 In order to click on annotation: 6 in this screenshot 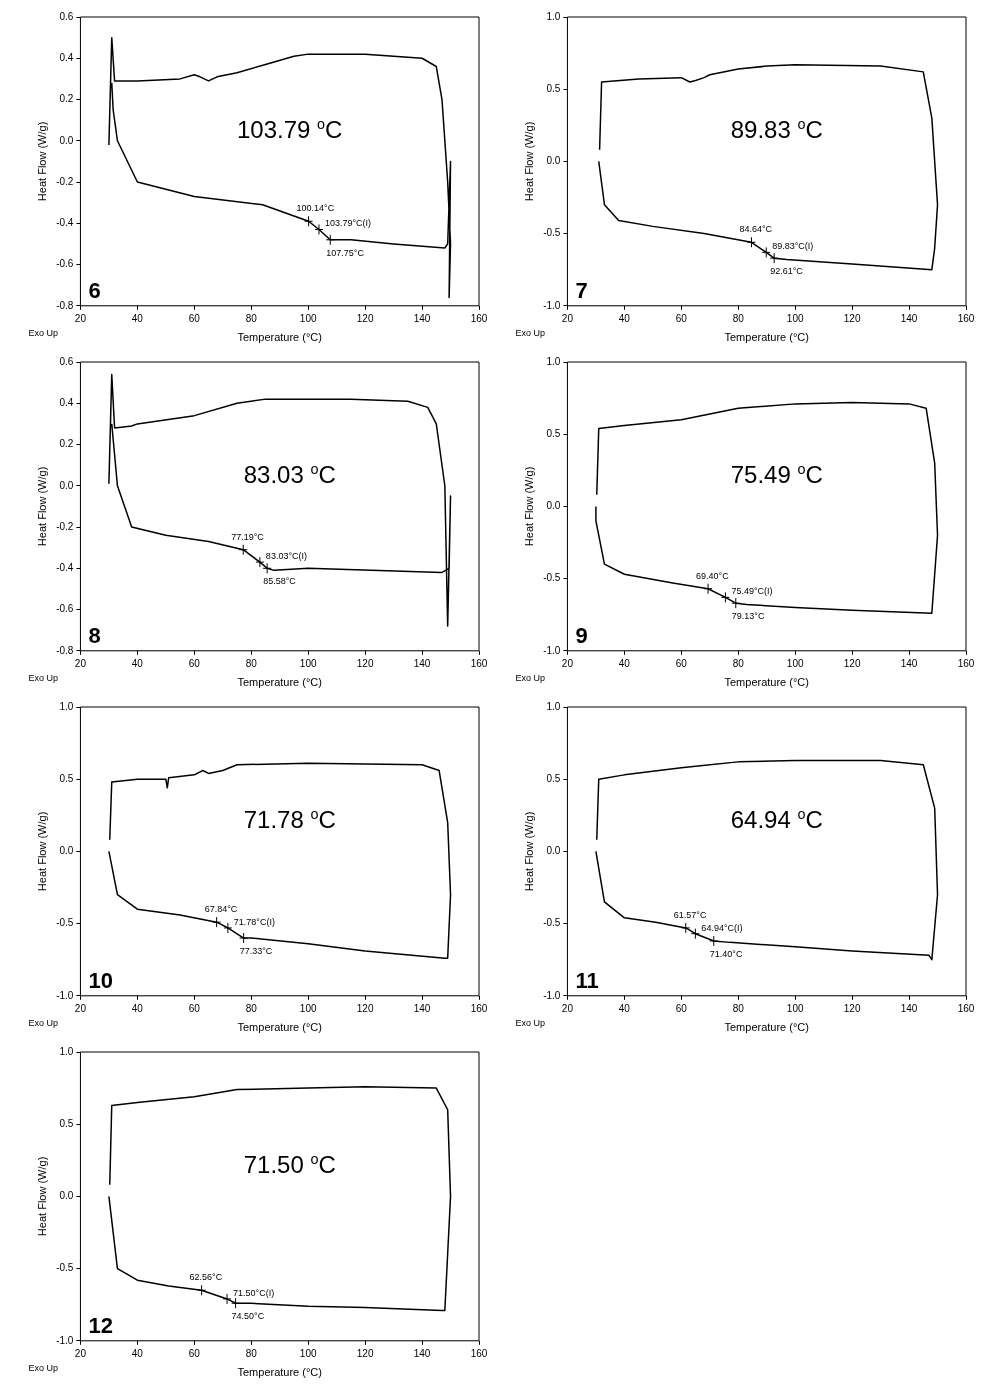, I will do `click(94, 290)`.